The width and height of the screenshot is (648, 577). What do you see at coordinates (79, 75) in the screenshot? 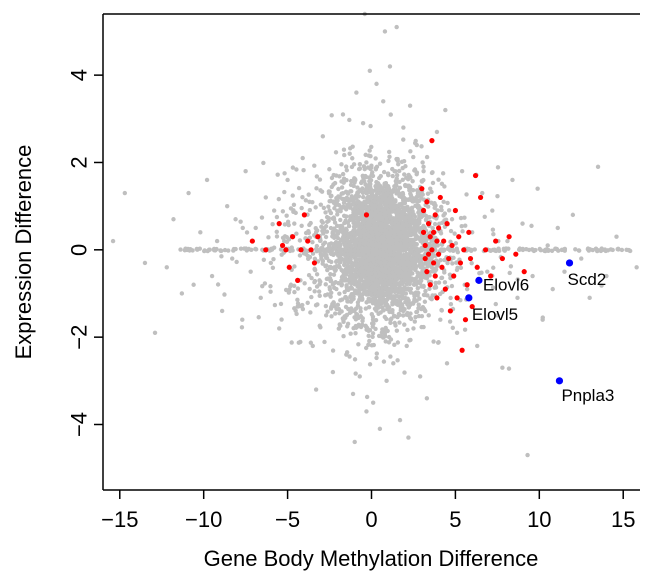
I see `y-tick-label: 4` at bounding box center [79, 75].